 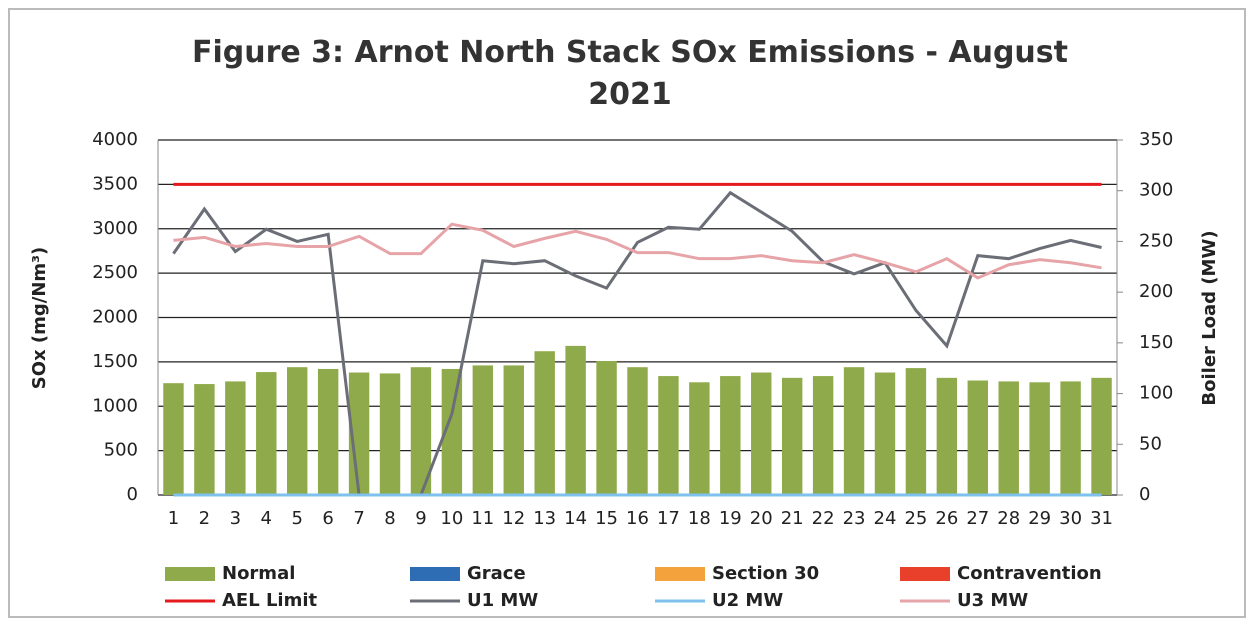 I want to click on legend-label: Grace, so click(x=496, y=573).